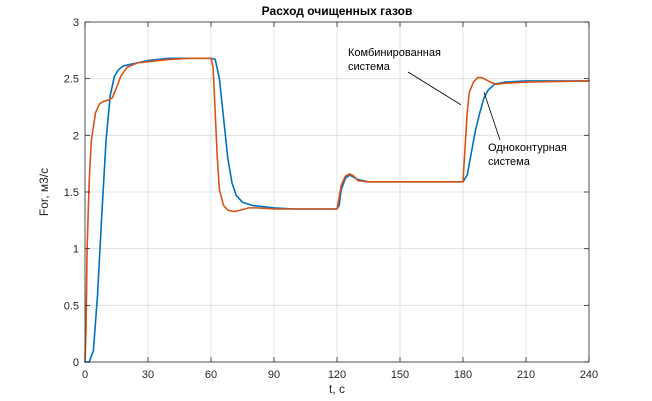 The image size is (652, 401). What do you see at coordinates (337, 375) in the screenshot?
I see `x-tick-label: 120` at bounding box center [337, 375].